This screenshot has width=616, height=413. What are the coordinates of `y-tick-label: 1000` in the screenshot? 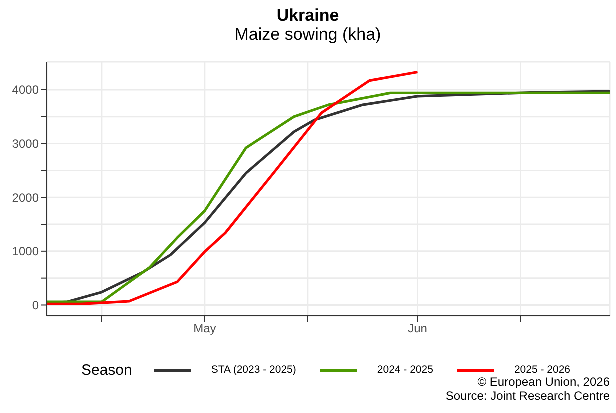 It's located at (26, 251).